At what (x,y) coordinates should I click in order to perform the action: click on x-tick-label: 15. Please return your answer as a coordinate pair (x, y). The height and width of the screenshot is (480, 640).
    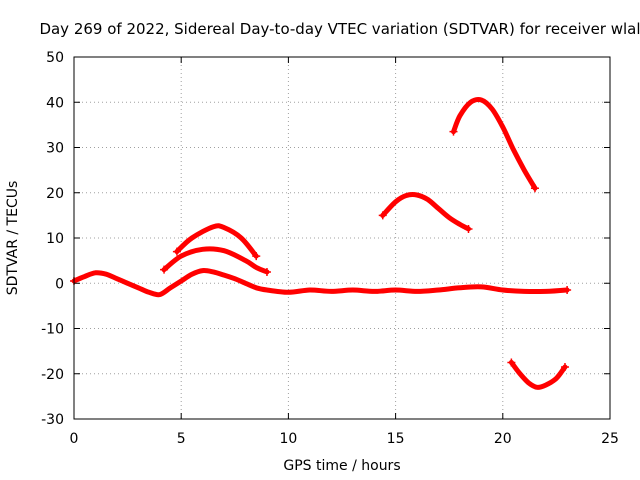
    Looking at the image, I should click on (396, 439).